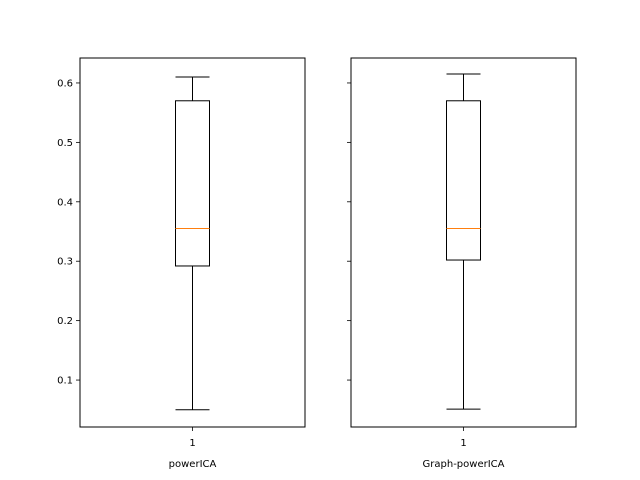  What do you see at coordinates (349, 231) in the screenshot?
I see `y-axis-ticks` at bounding box center [349, 231].